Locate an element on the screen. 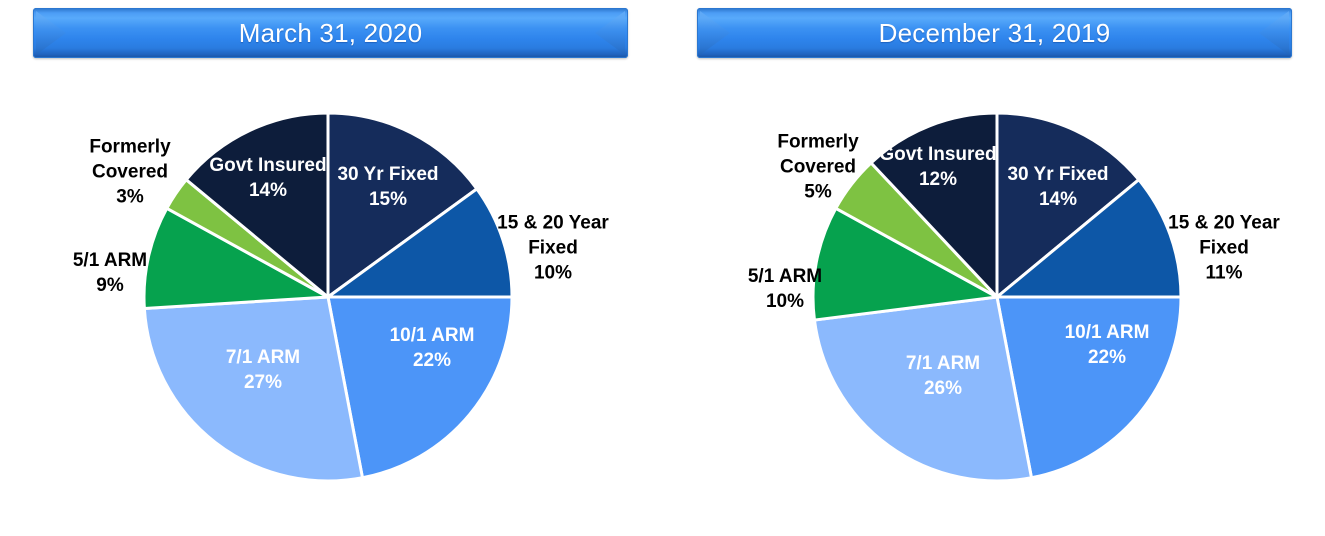 This screenshot has height=536, width=1325. pie-slice-march-2020-15-20-year-fixed is located at coordinates (420, 243).